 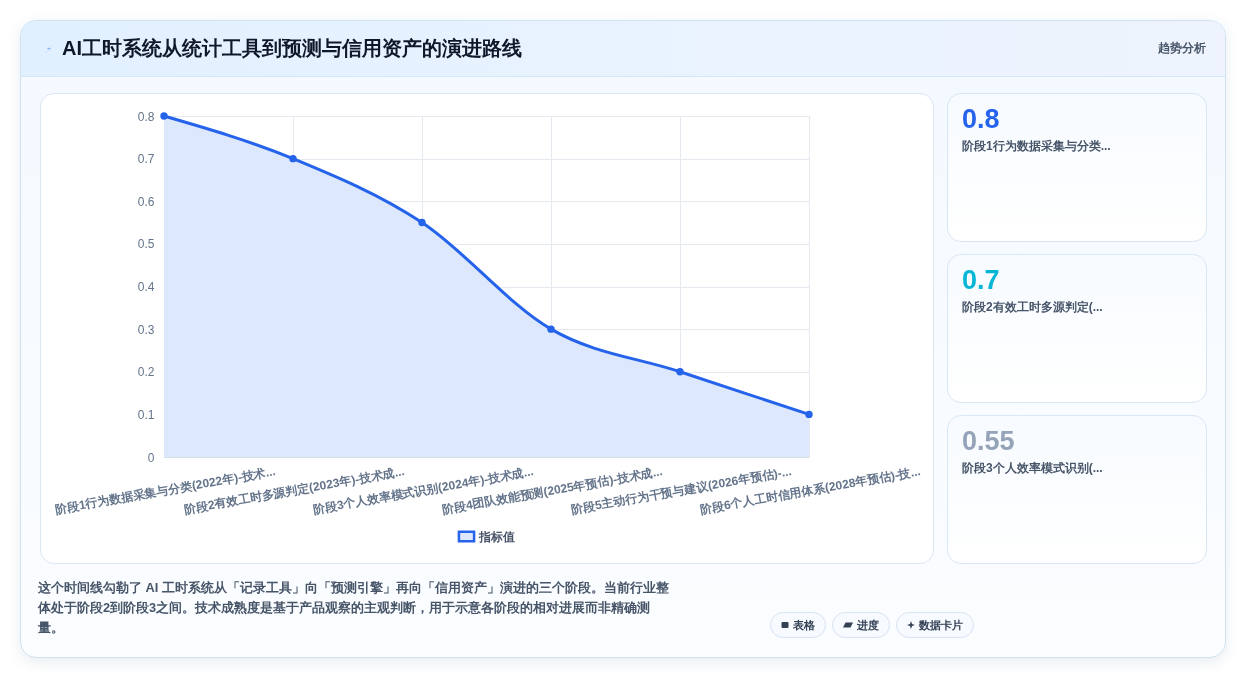 What do you see at coordinates (496, 536) in the screenshot?
I see `legend-label: 指标值` at bounding box center [496, 536].